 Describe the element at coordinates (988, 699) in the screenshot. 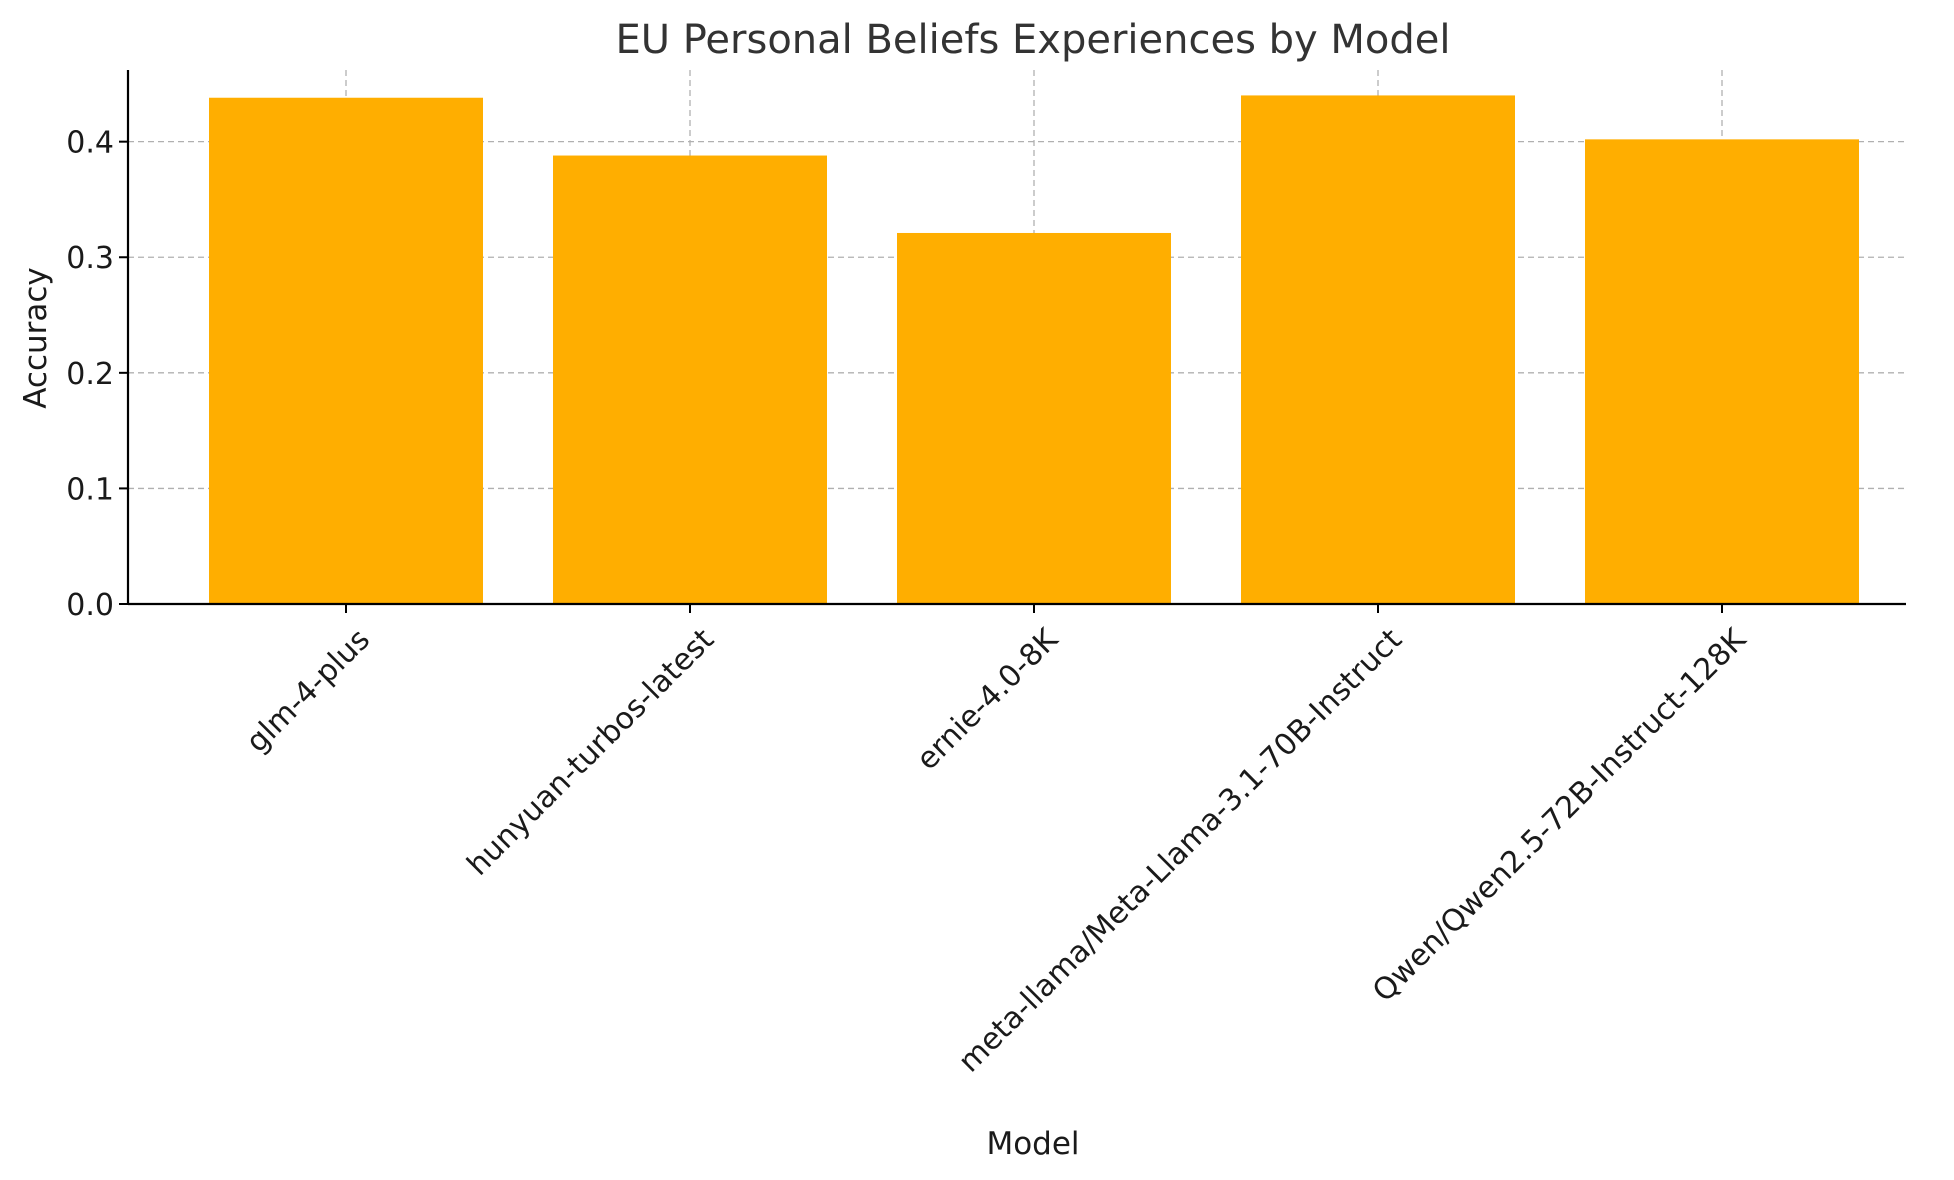

I see `x-tick-label: ernie-4.0-8K` at that location.